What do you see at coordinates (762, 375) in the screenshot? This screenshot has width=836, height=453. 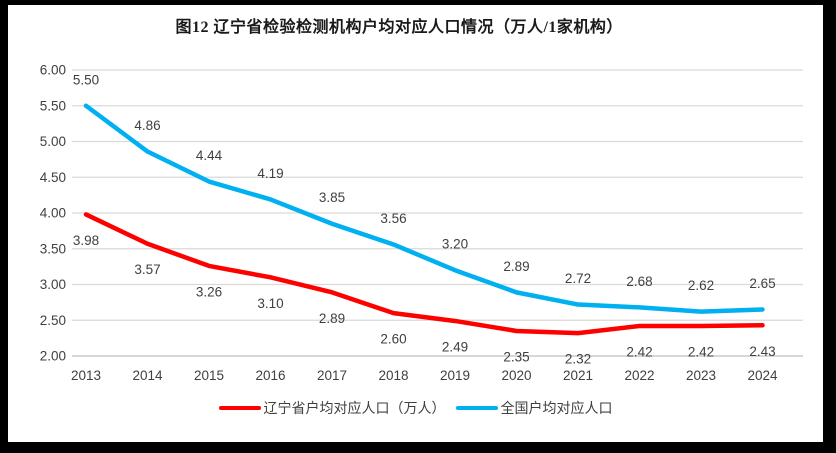 I see `x-axis-tick-label: 2024` at bounding box center [762, 375].